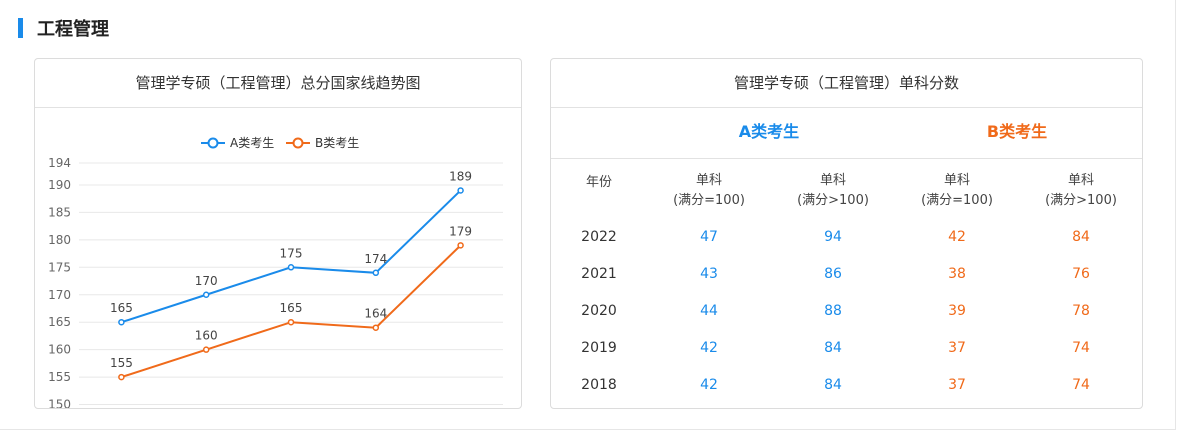 This screenshot has height=432, width=1178. What do you see at coordinates (833, 191) in the screenshot?
I see `header-a-single-gt100: 单科 (满分>100)` at bounding box center [833, 191].